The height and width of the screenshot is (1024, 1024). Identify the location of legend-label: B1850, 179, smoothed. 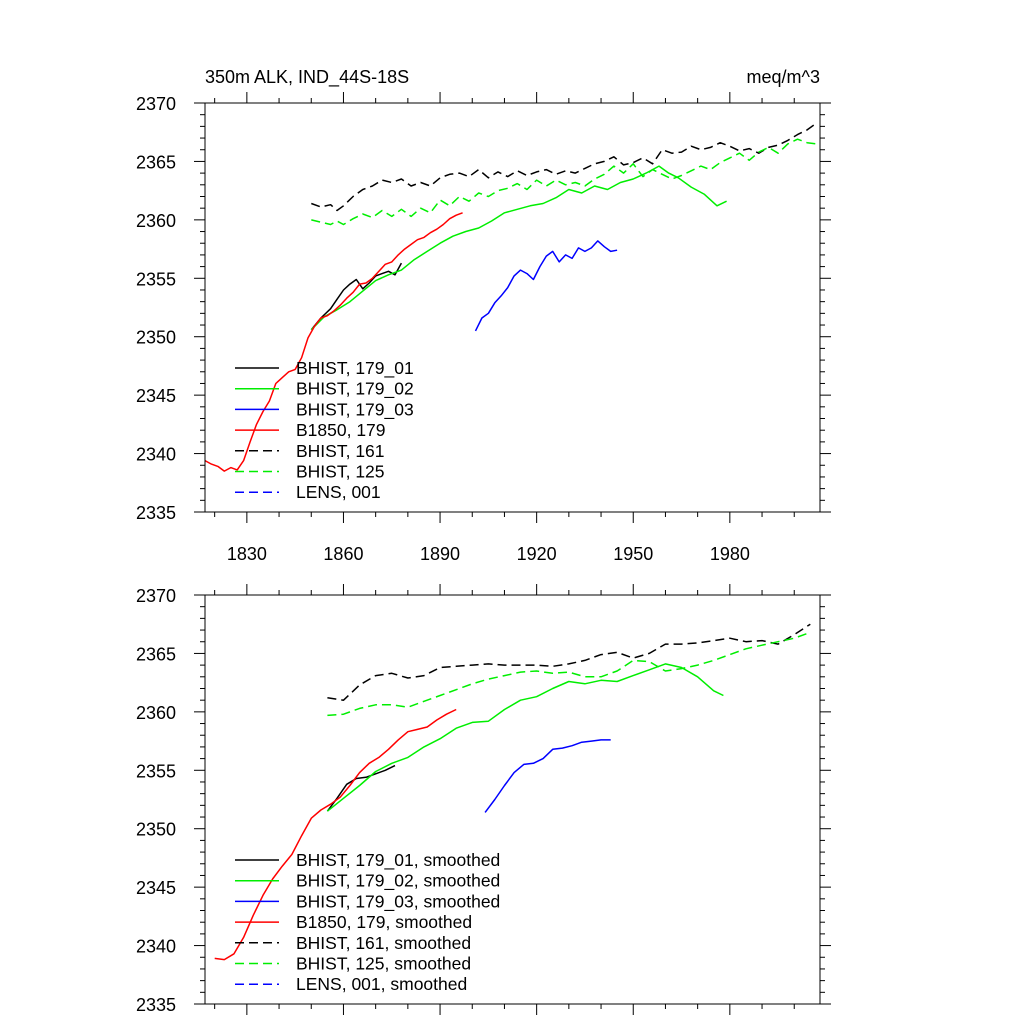
(384, 922).